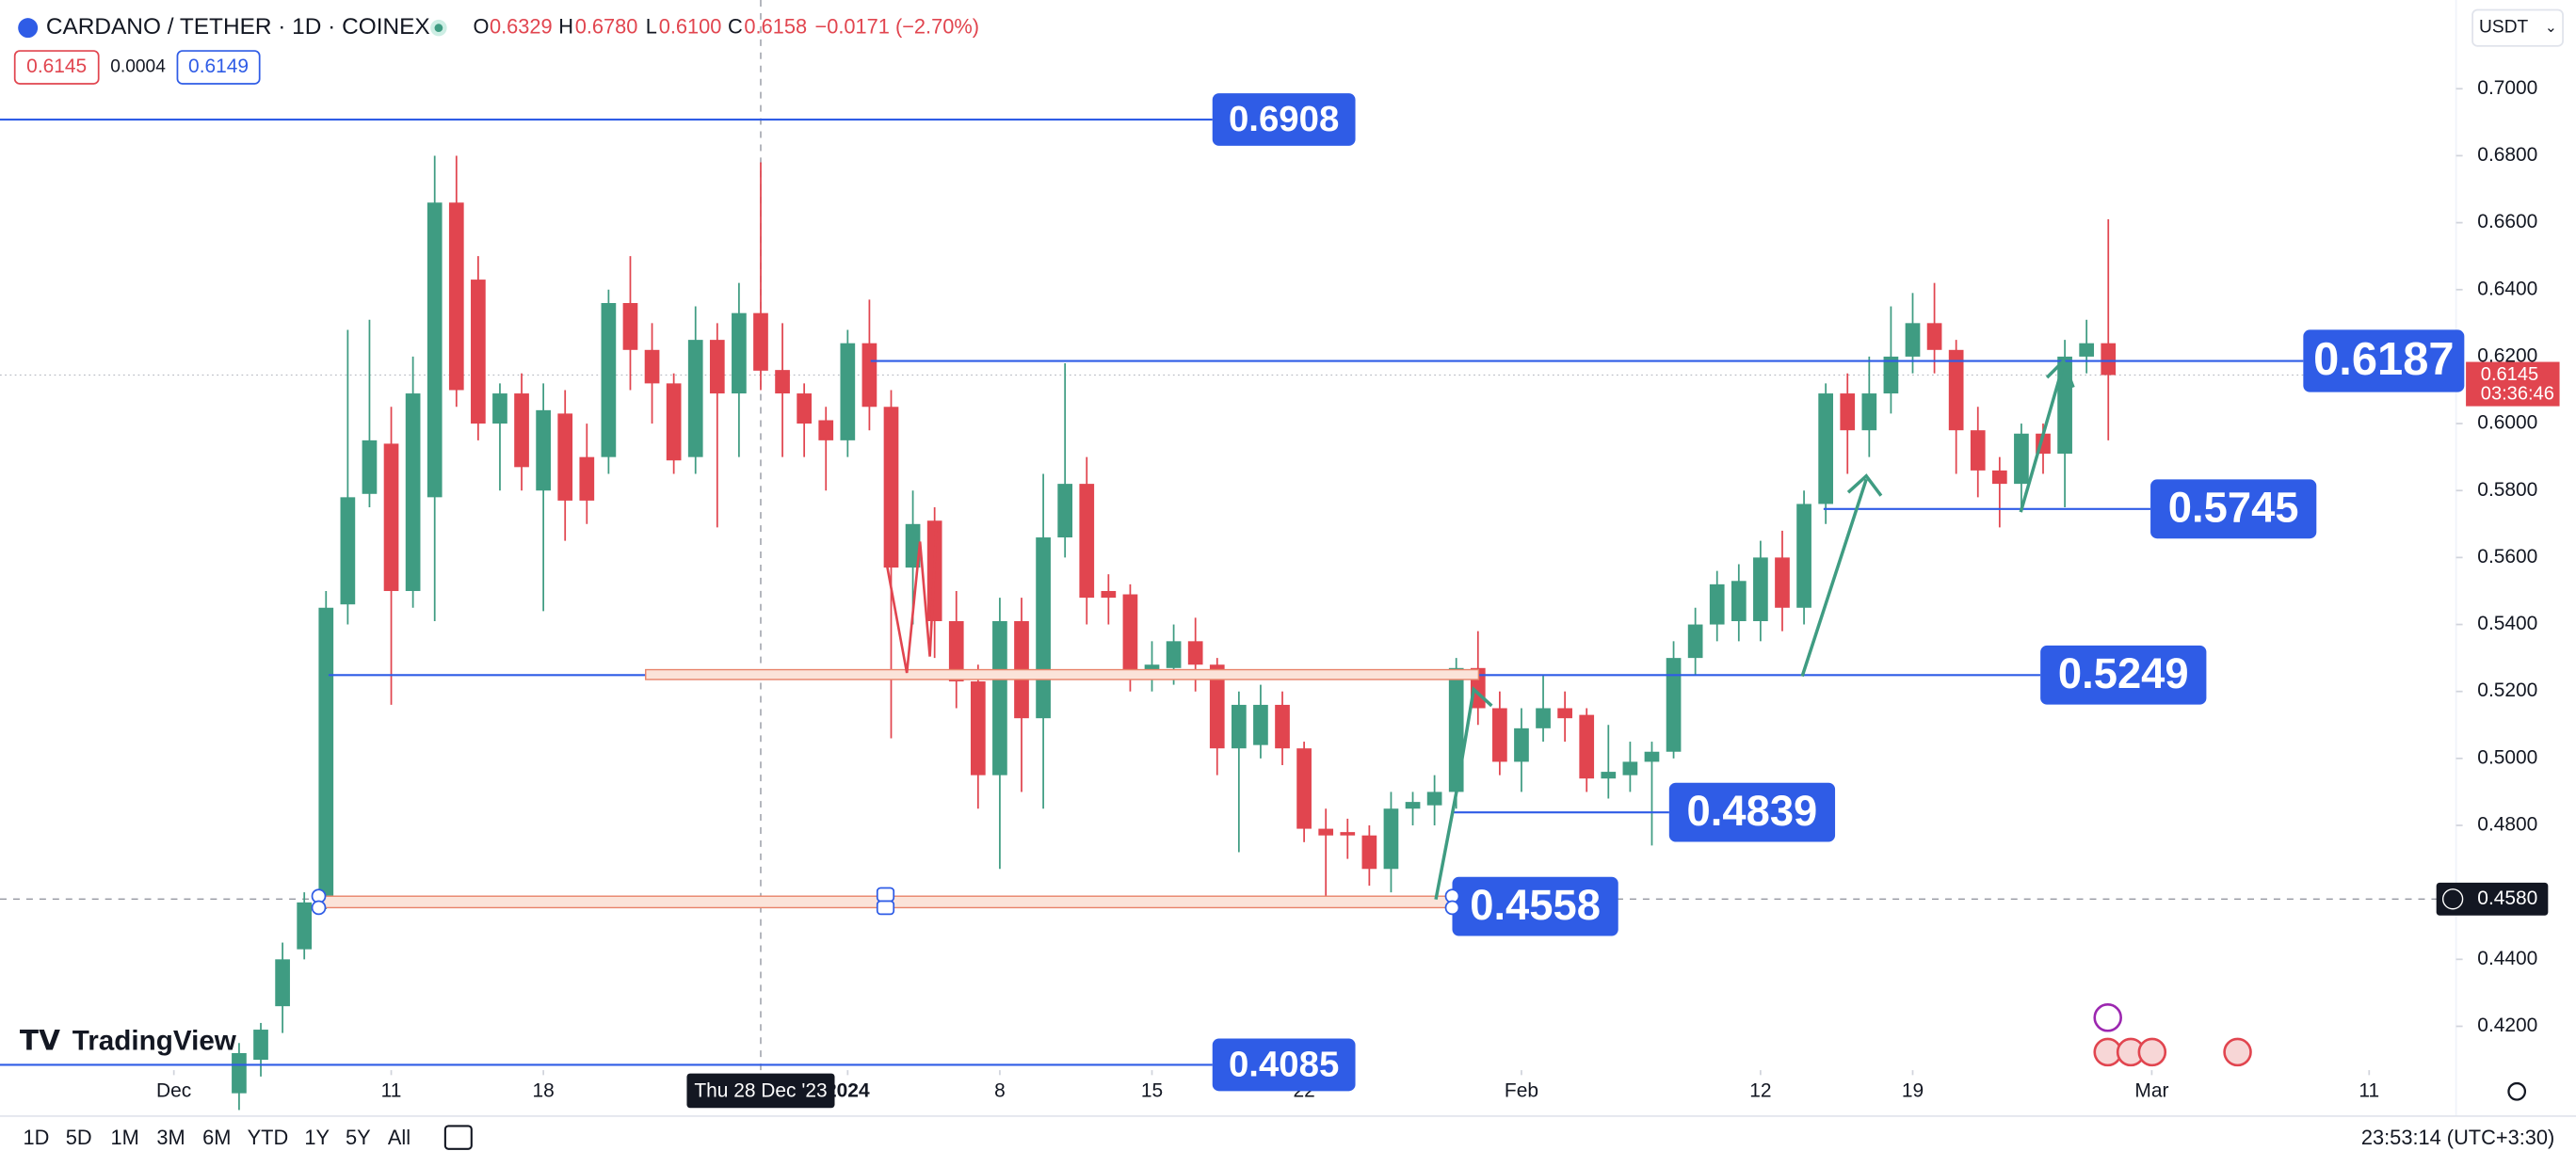  Describe the element at coordinates (2507, 155) in the screenshot. I see `y-tick-label: 0.6800` at that location.